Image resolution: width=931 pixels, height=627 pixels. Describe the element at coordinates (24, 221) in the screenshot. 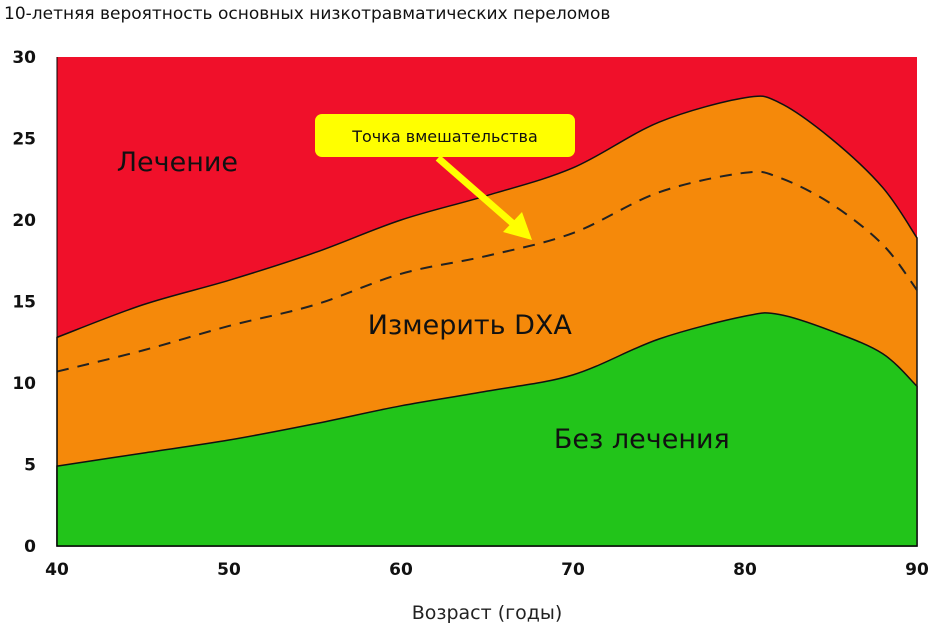

I see `y-tick-label: 20` at that location.